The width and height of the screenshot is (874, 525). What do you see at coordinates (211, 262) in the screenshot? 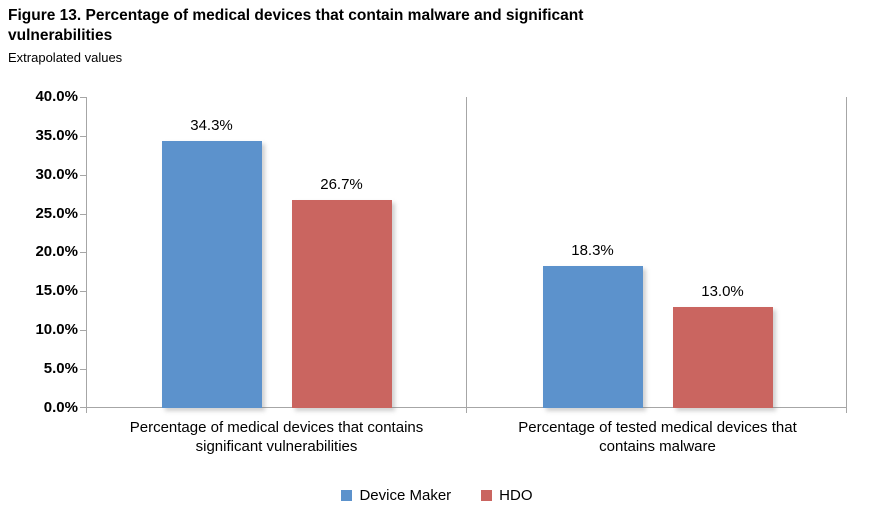
I see `bar-device-maker: 34.3%` at bounding box center [211, 262].